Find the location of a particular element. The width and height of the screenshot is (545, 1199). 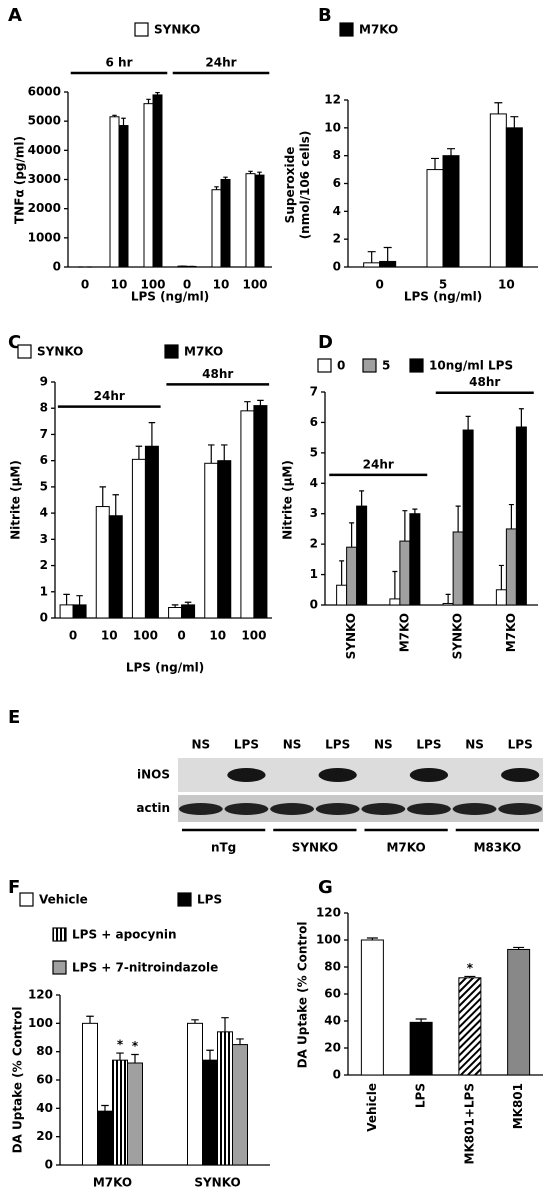

group-label: nTg is located at coordinates (223, 848).